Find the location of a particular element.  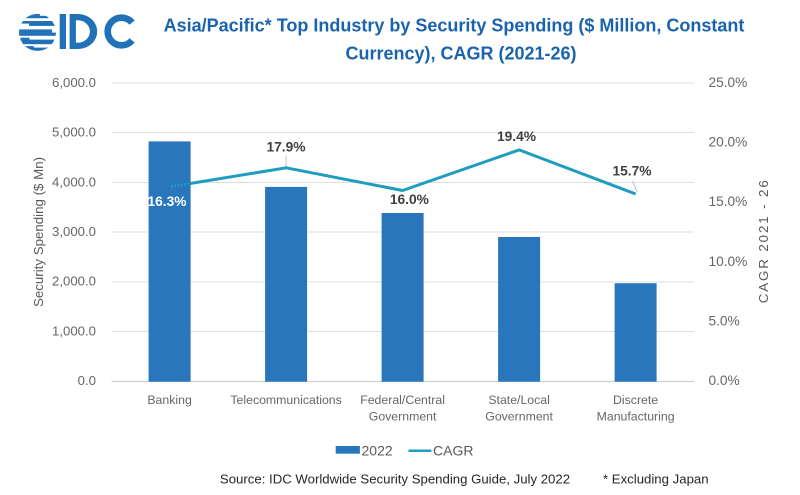

svg-text: 3,000.0 is located at coordinates (74, 231).